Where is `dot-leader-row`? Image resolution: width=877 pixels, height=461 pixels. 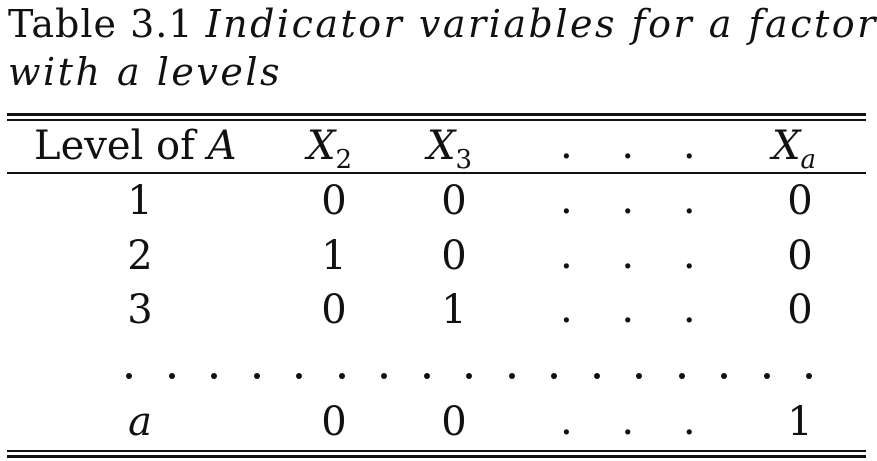 dot-leader-row is located at coordinates (476, 378).